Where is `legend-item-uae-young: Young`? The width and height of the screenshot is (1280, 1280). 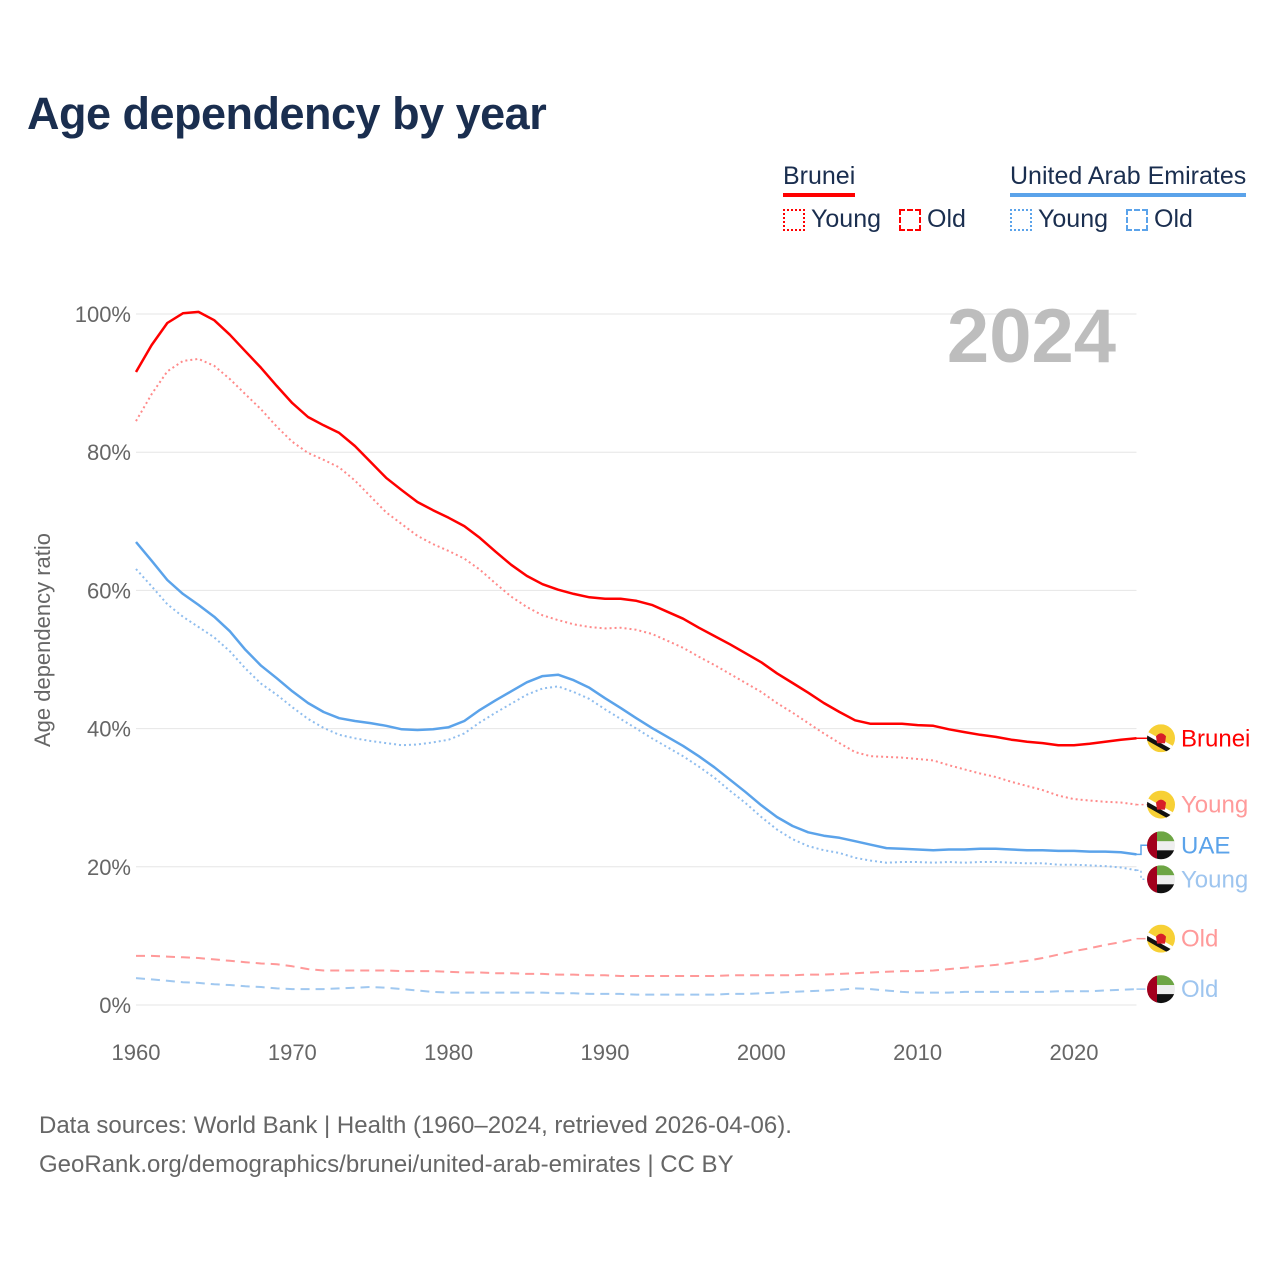 legend-item-uae-young: Young is located at coordinates (1059, 219).